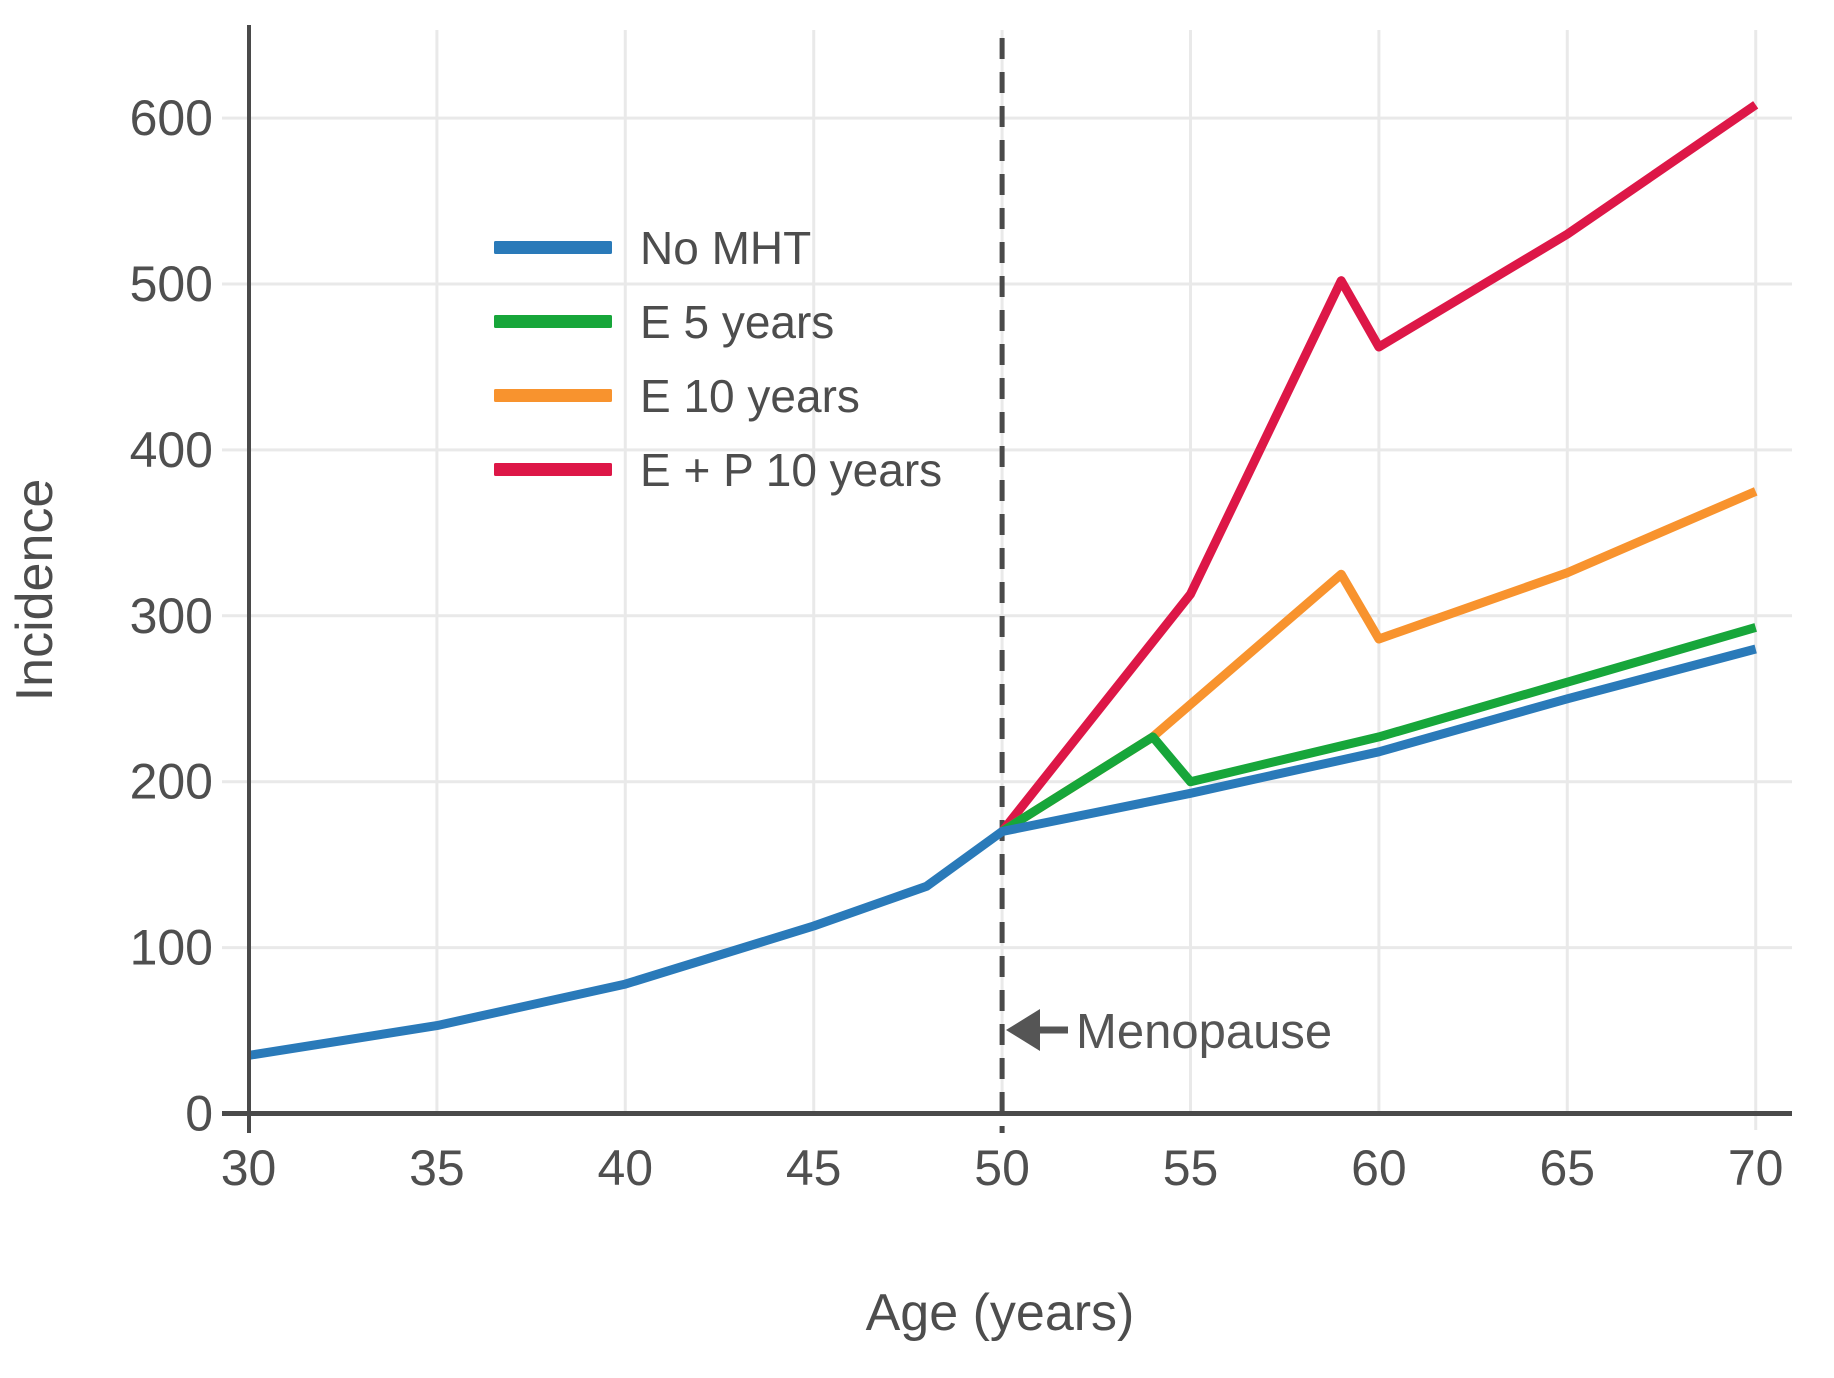  Describe the element at coordinates (171, 118) in the screenshot. I see `y-tick-label-600: 600` at that location.